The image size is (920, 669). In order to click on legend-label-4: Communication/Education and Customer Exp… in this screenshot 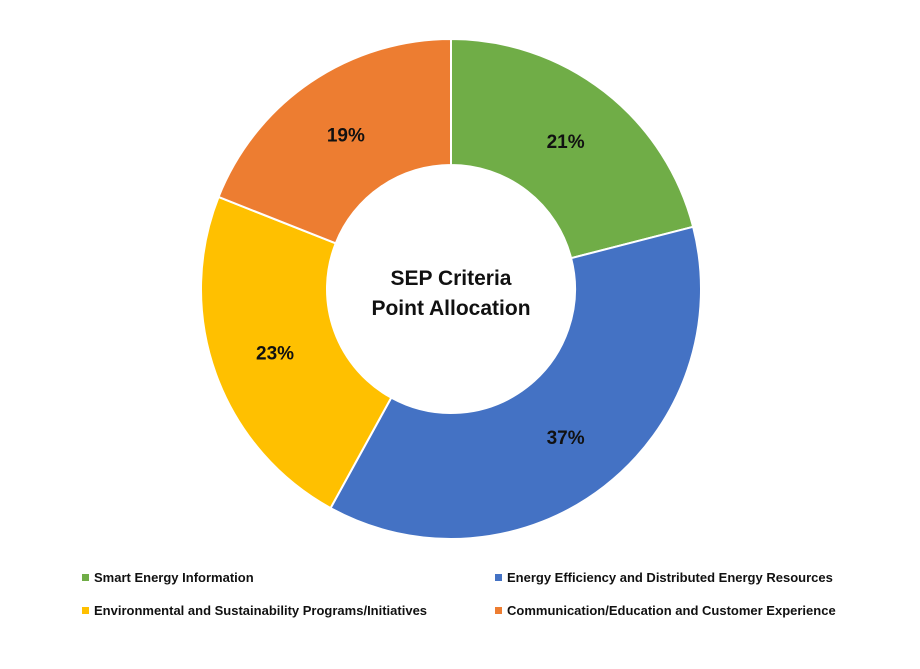, I will do `click(671, 610)`.